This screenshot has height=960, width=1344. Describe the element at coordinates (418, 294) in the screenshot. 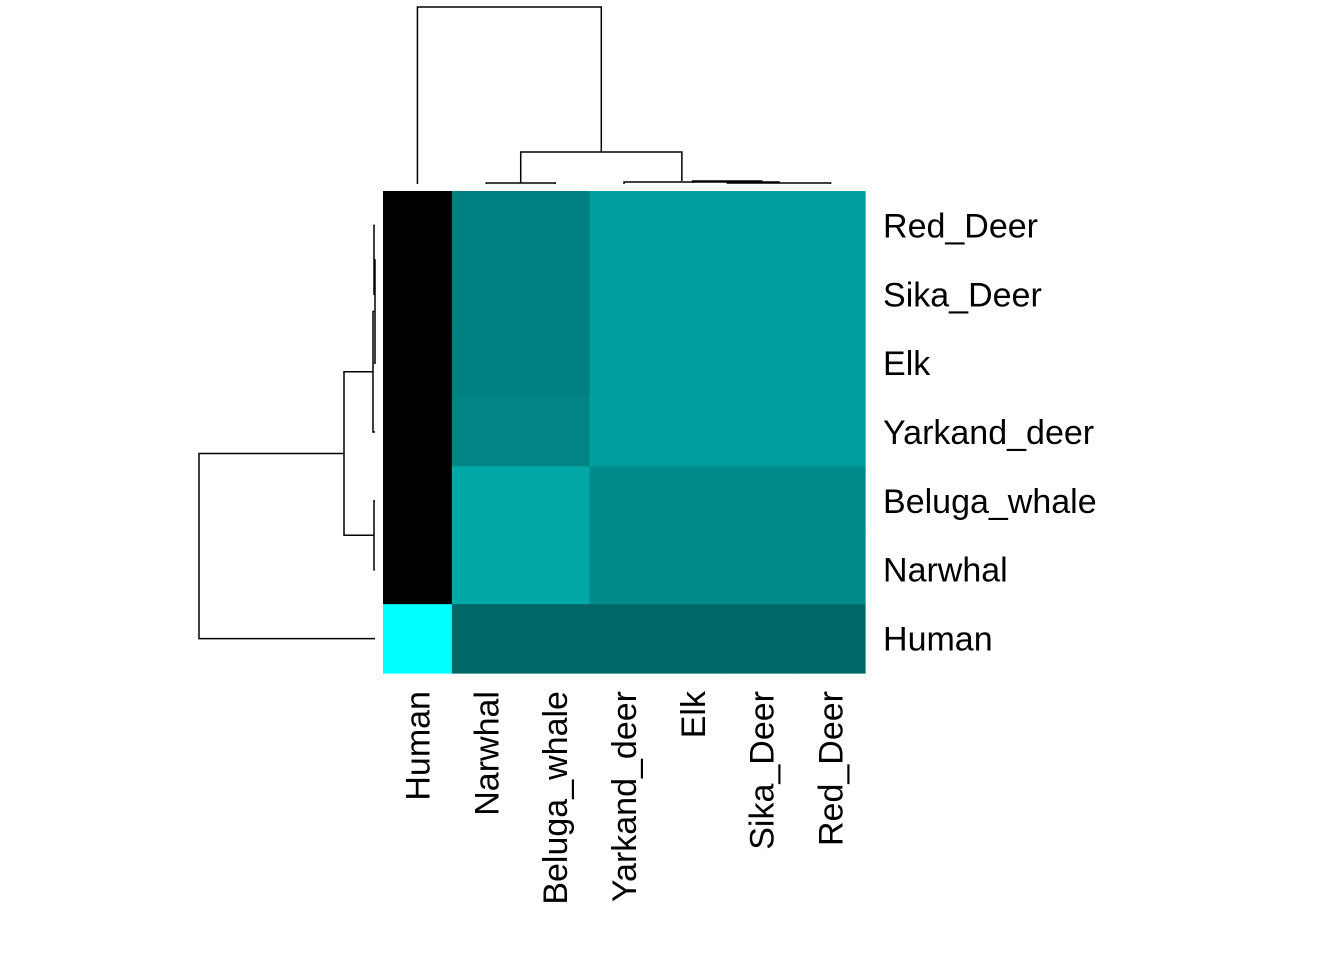

I see `cell-sika-deer-human` at that location.